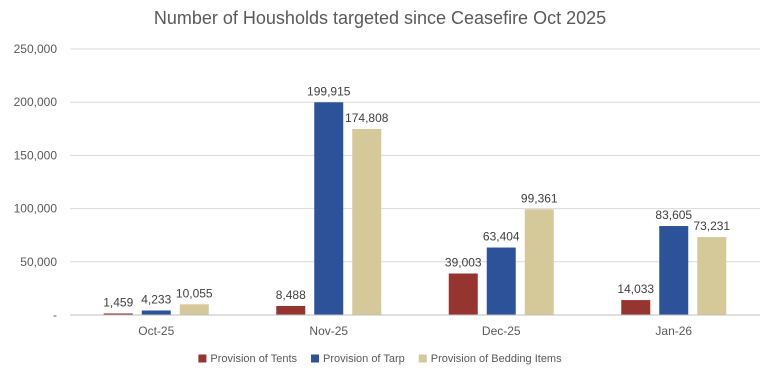  What do you see at coordinates (501, 331) in the screenshot?
I see `x-tick-label: Dec-25` at bounding box center [501, 331].